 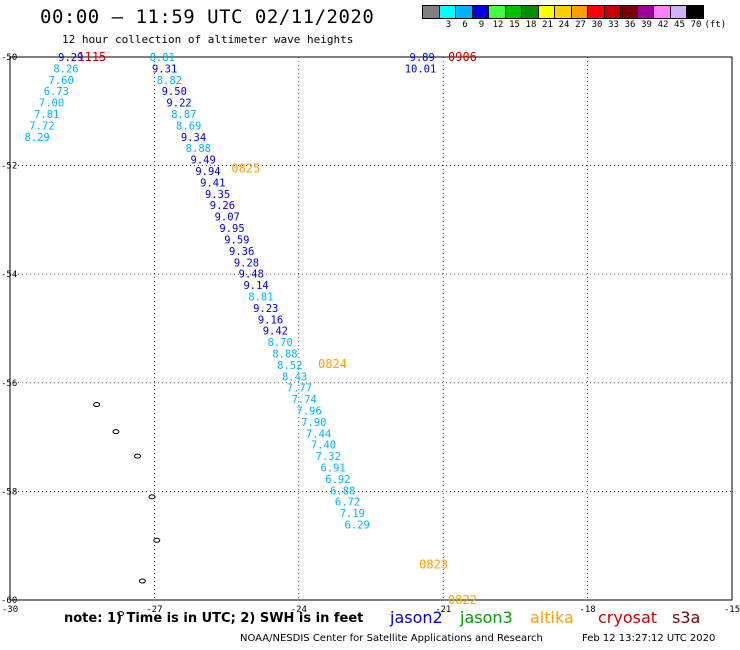 What do you see at coordinates (342, 491) in the screenshot?
I see `wave-height-label: 6.88` at bounding box center [342, 491].